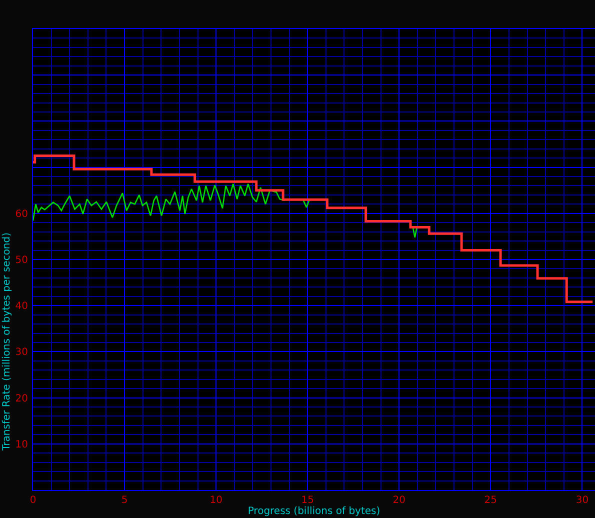 Image resolution: width=595 pixels, height=518 pixels. What do you see at coordinates (582, 500) in the screenshot?
I see `x-tick-label: 30` at bounding box center [582, 500].